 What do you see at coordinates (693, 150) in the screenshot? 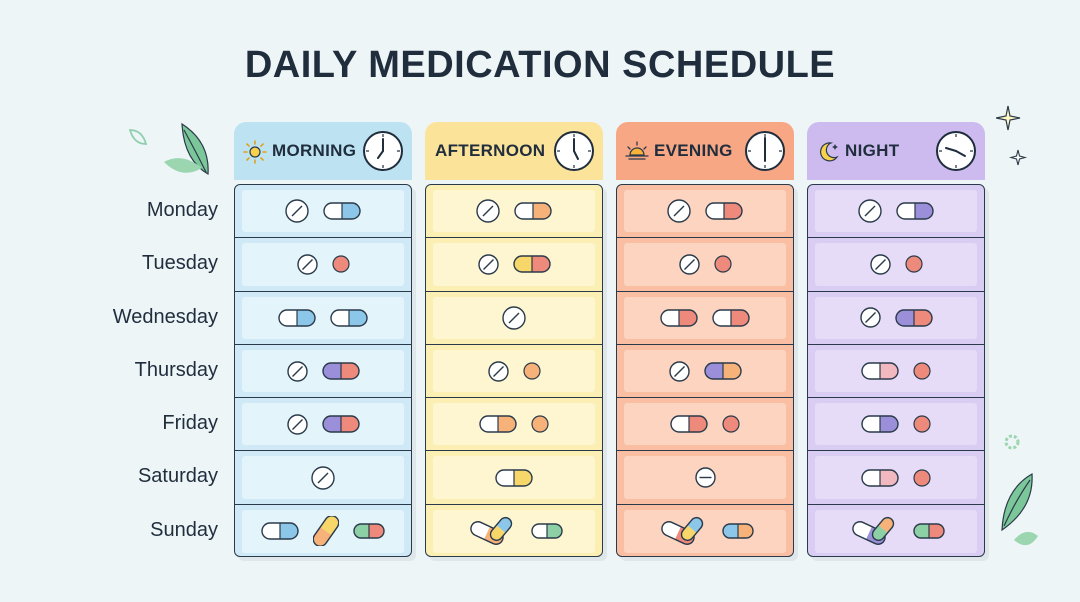
I see `column-label-evening: EVENING` at bounding box center [693, 150].